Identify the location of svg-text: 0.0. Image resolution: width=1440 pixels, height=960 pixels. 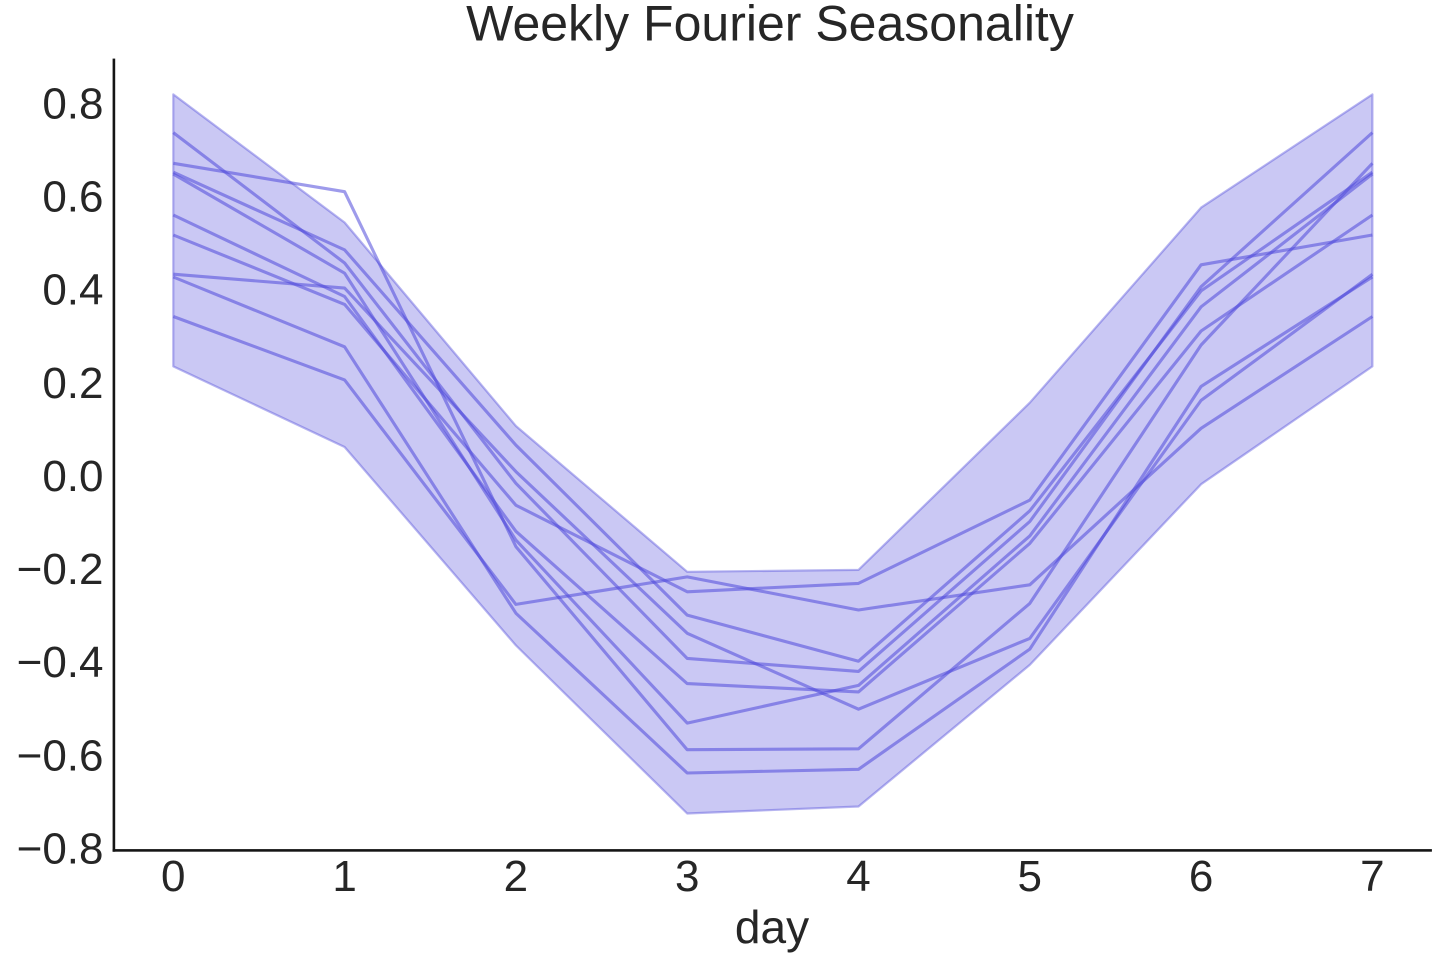
(72, 476).